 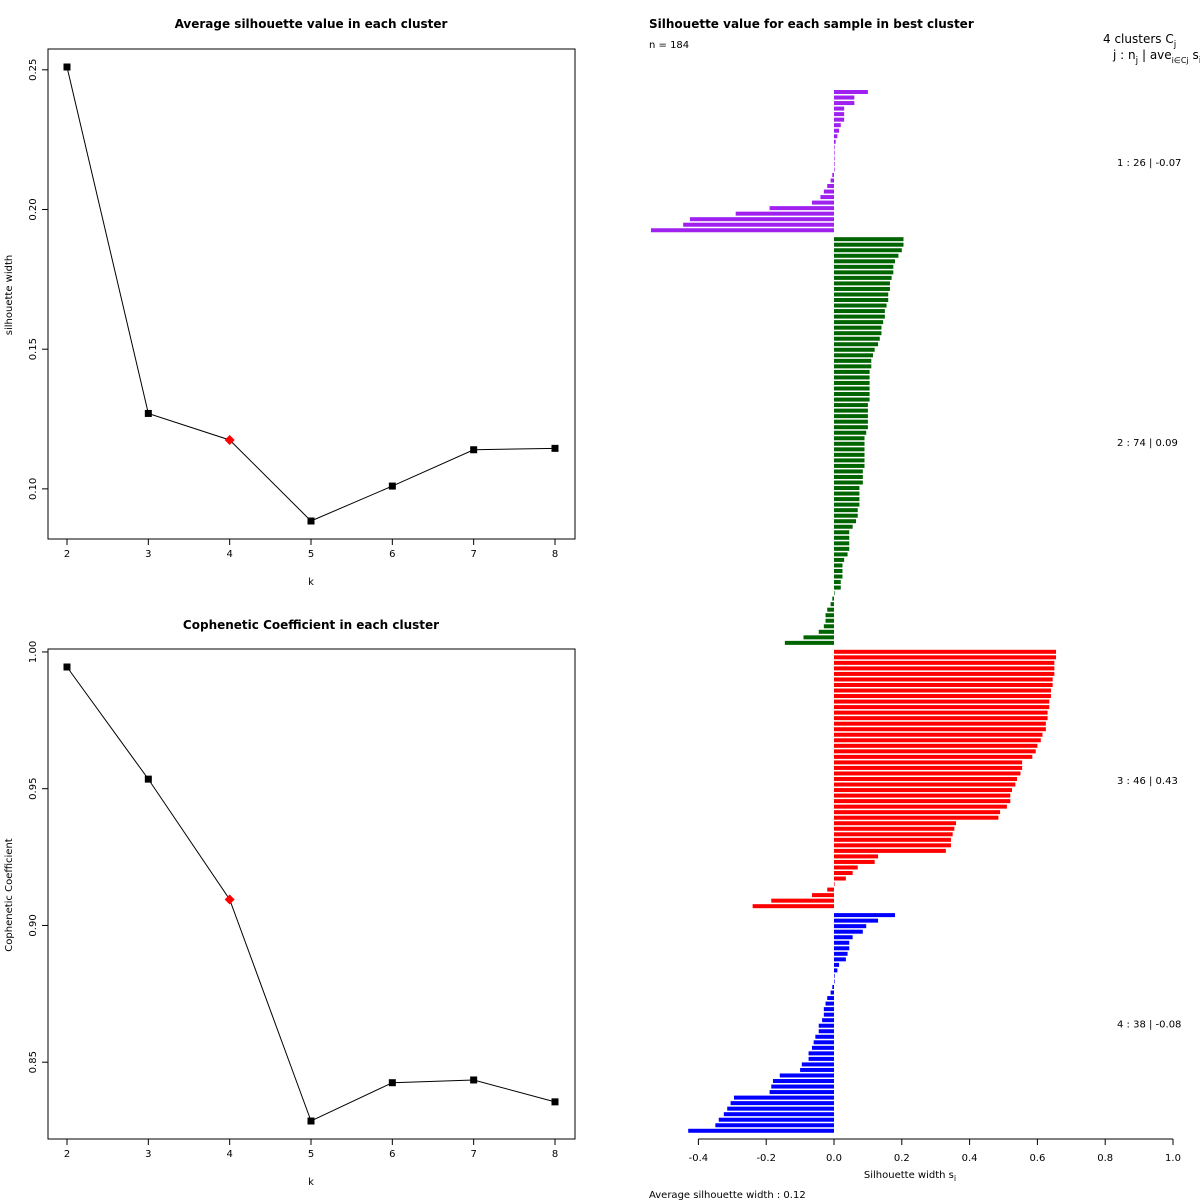 What do you see at coordinates (909, 1175) in the screenshot?
I see `silhouette-bar-xlabel-main: Silhouette width s` at bounding box center [909, 1175].